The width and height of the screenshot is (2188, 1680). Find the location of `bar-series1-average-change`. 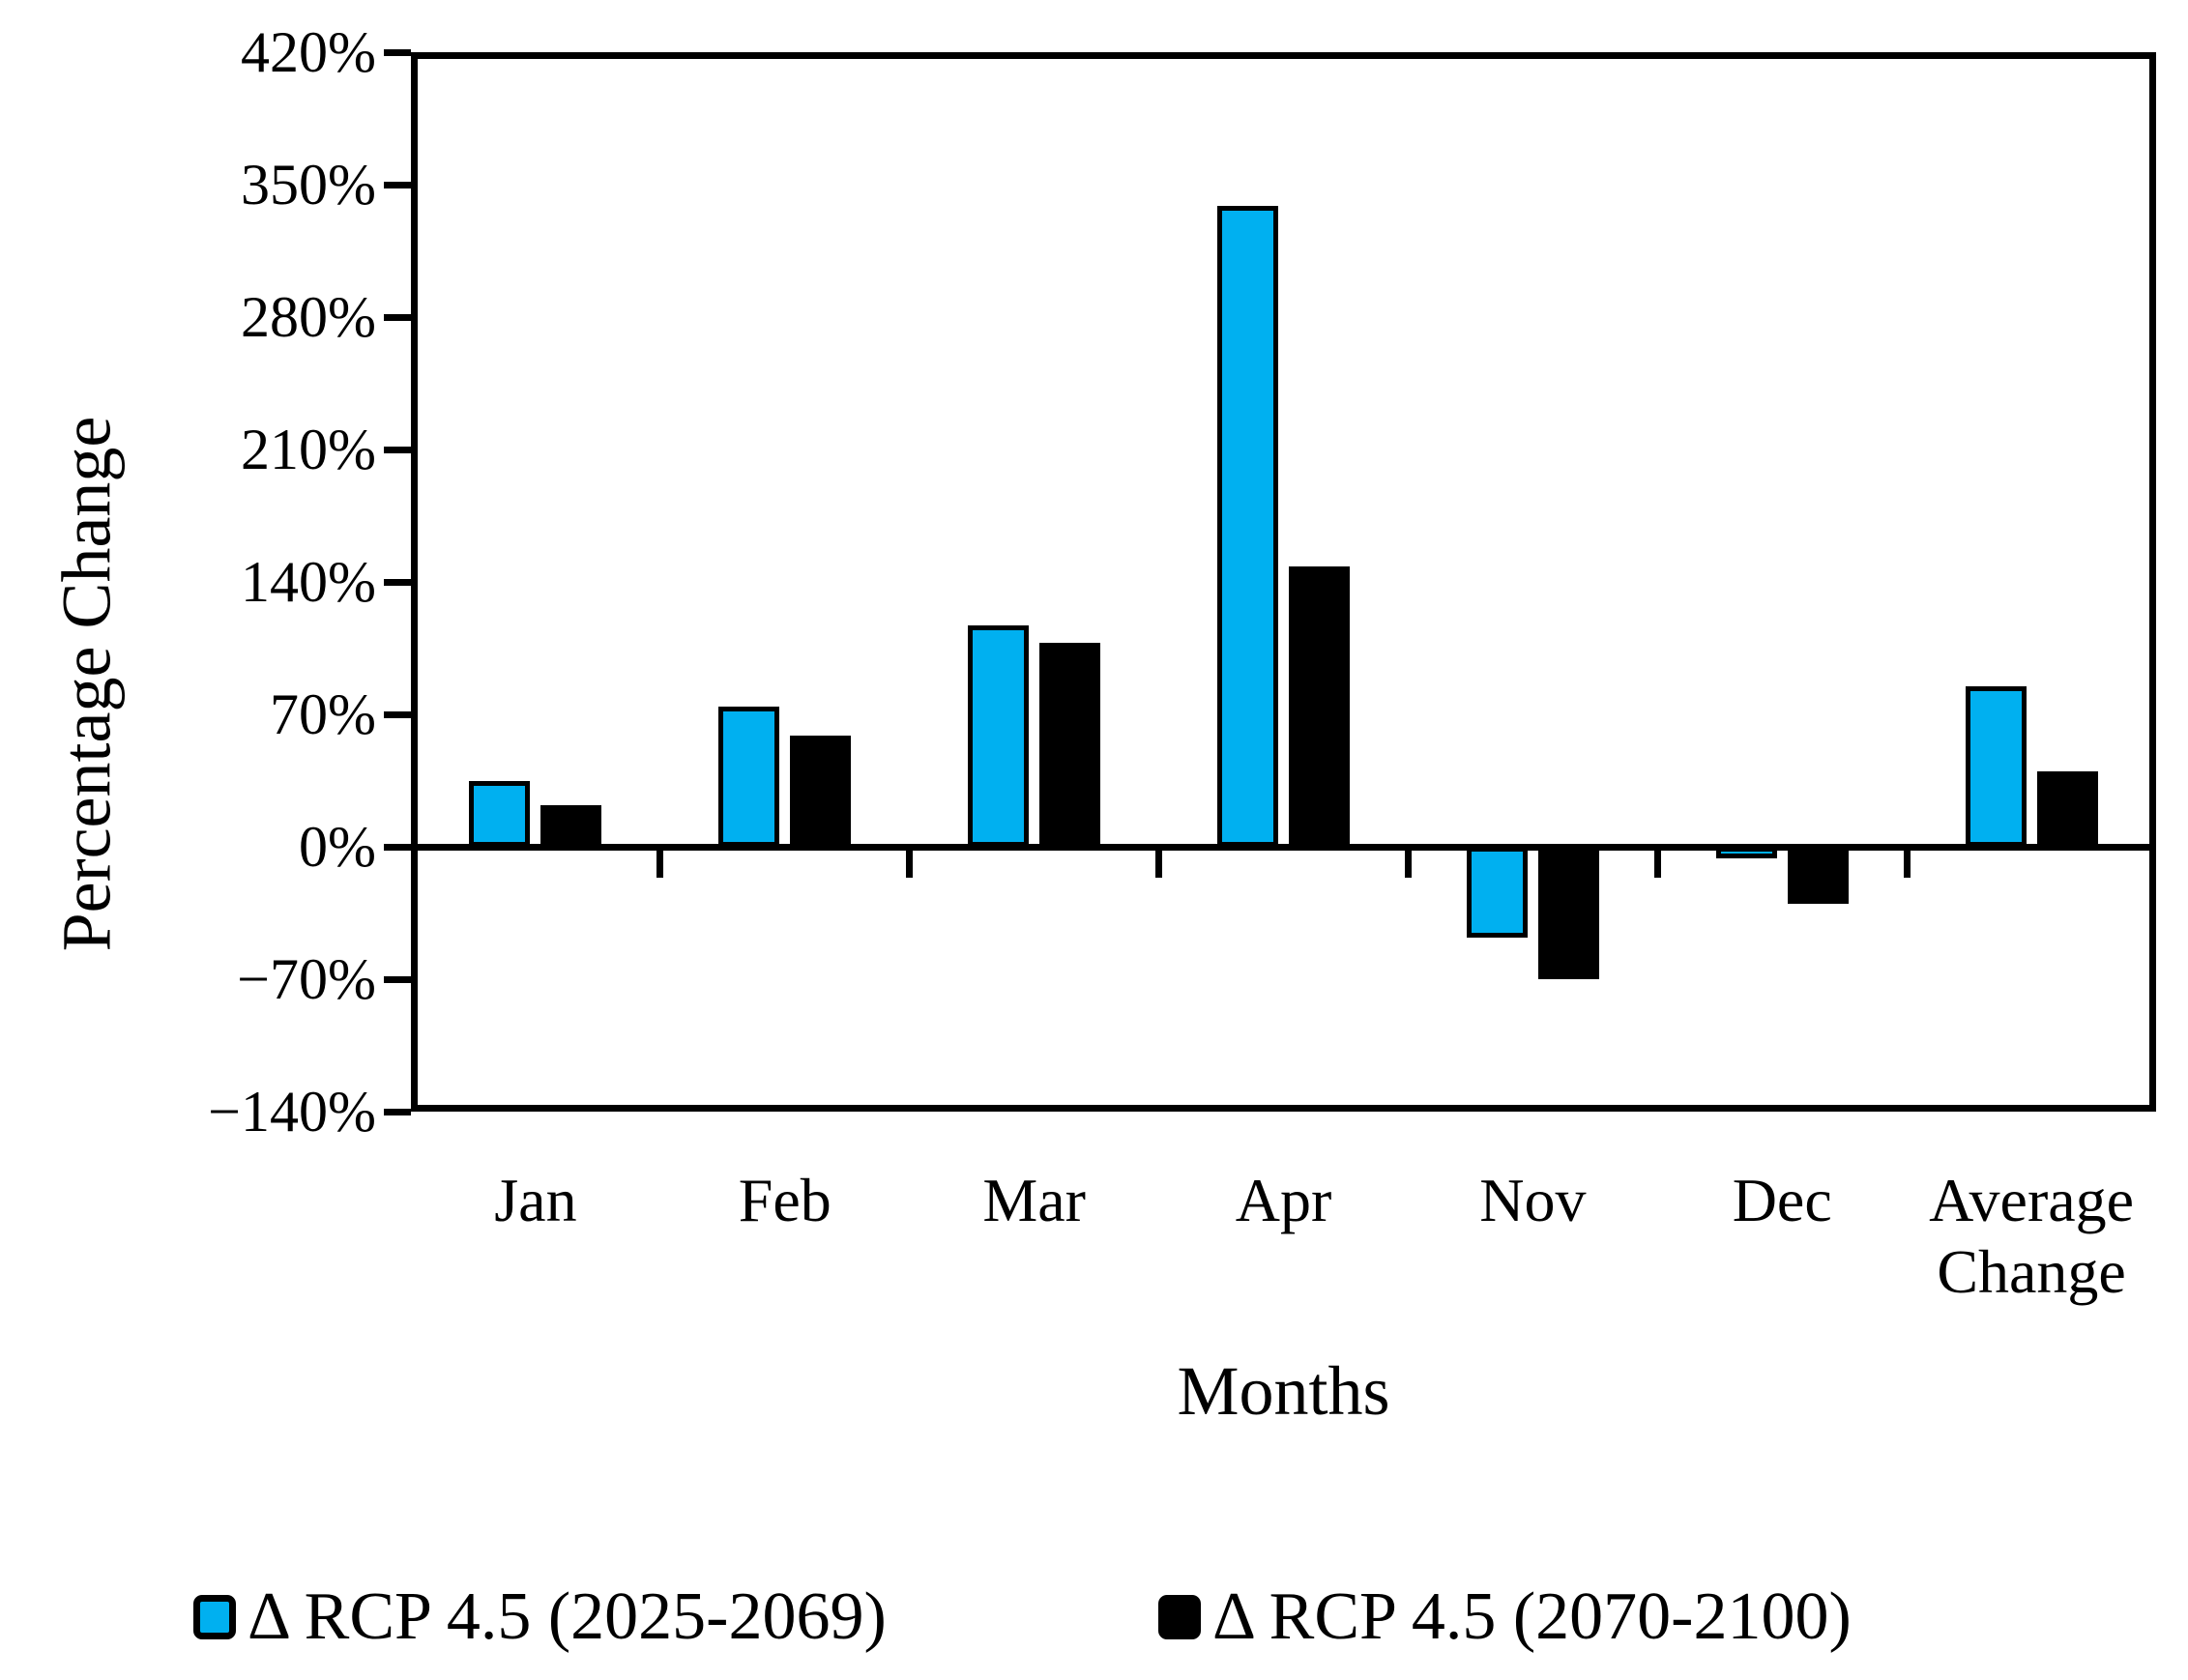

bar-series1-average-change is located at coordinates (2067, 809).